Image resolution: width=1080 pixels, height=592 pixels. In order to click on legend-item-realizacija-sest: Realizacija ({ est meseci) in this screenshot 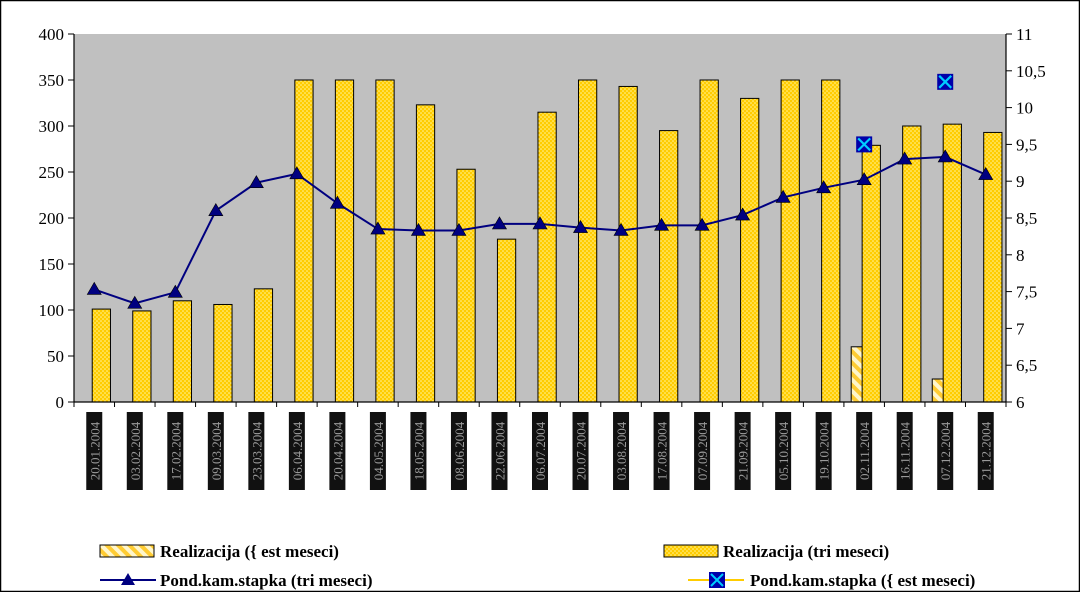, I will do `click(219, 551)`.